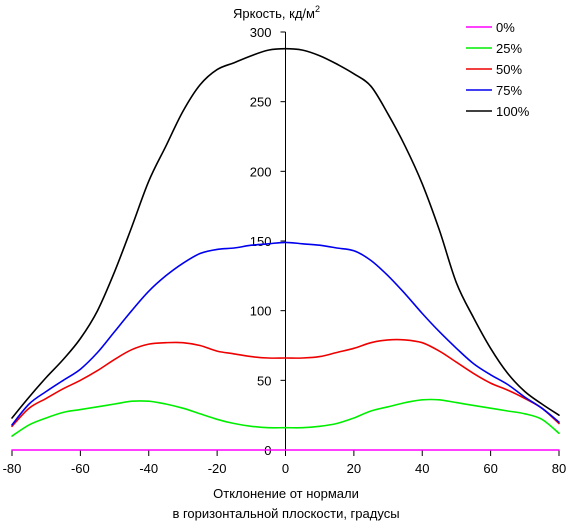 The width and height of the screenshot is (568, 522). What do you see at coordinates (285, 468) in the screenshot?
I see `x-tick-label: 0` at bounding box center [285, 468].